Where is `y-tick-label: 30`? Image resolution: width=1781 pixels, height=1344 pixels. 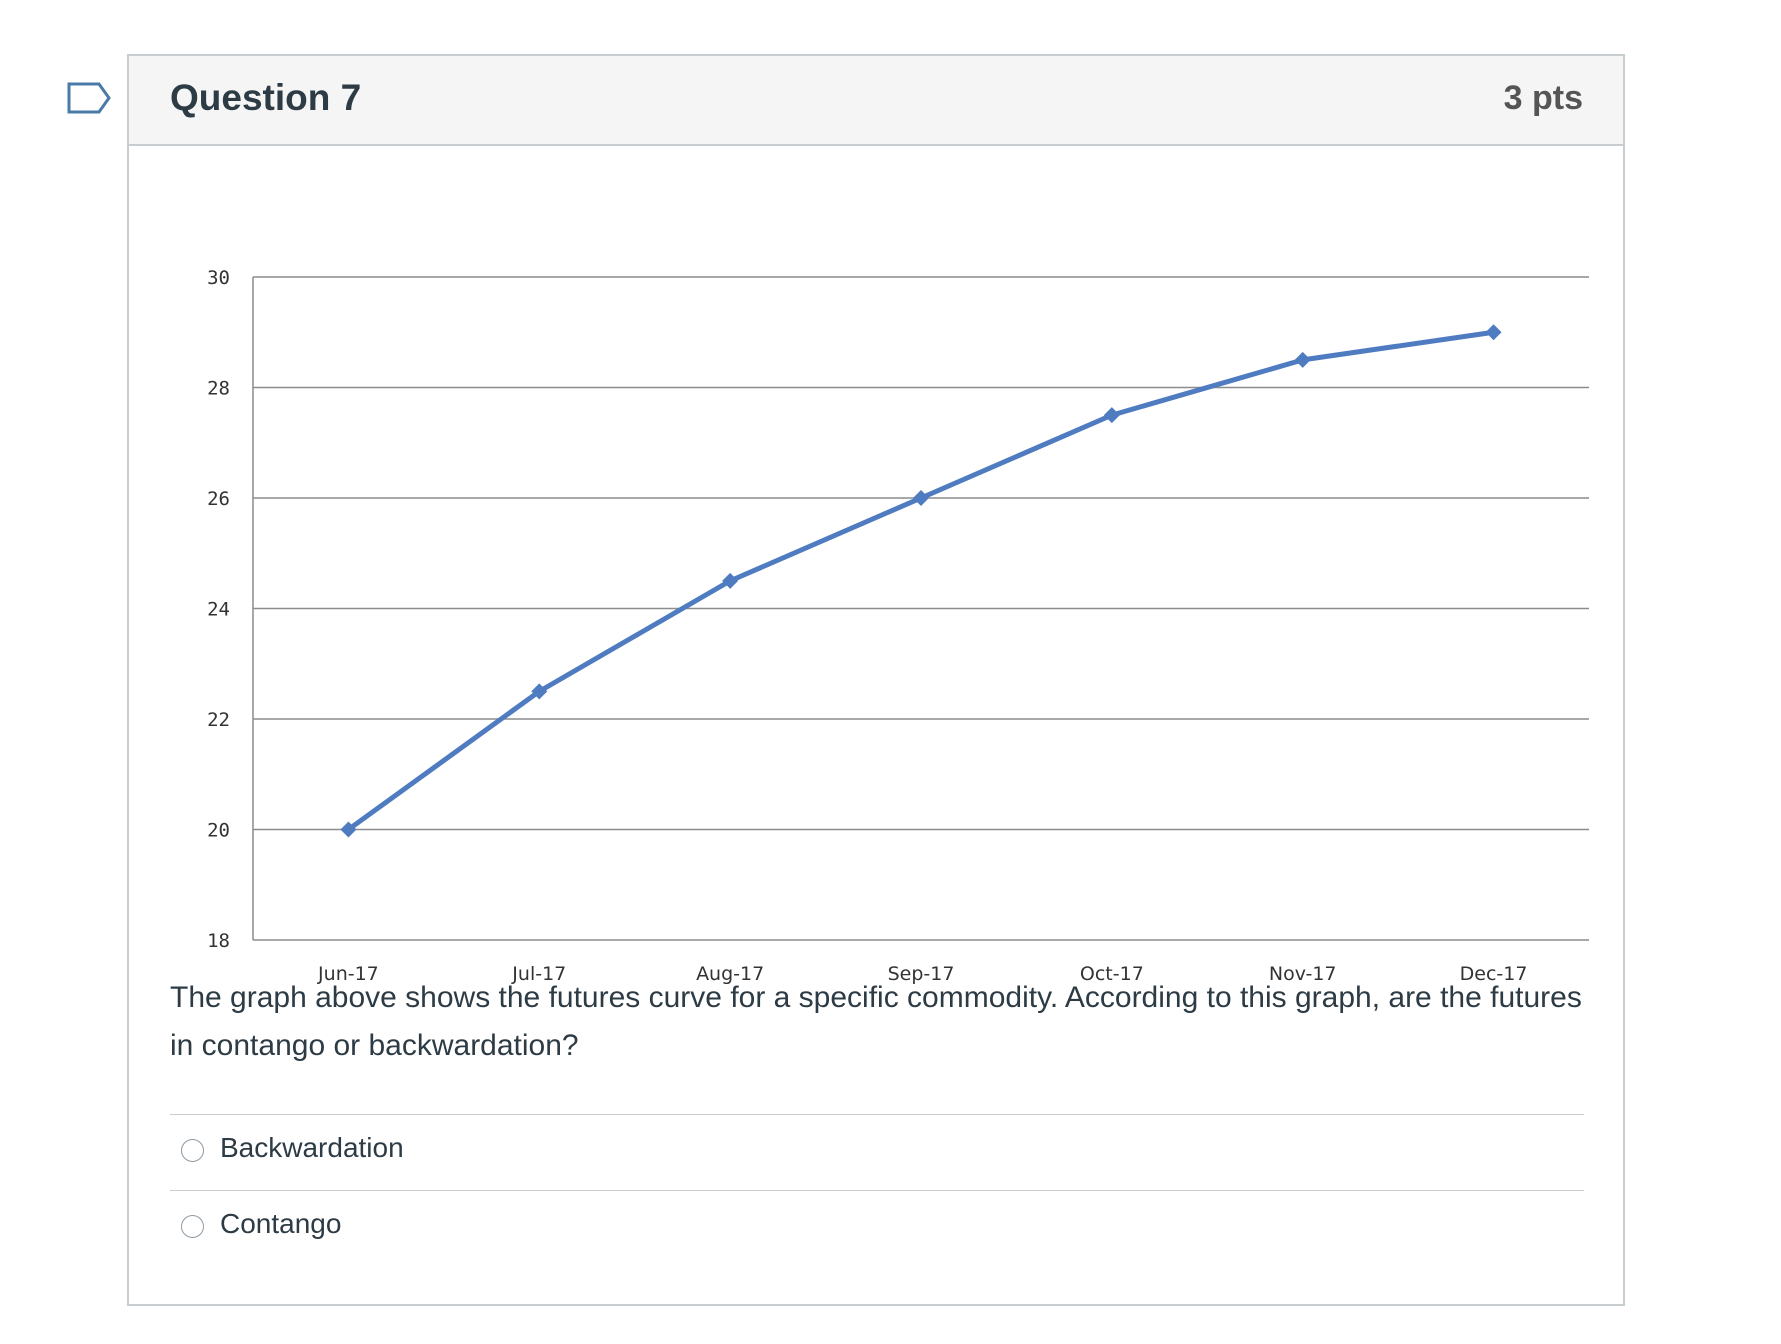 y-tick-label: 30 is located at coordinates (218, 278).